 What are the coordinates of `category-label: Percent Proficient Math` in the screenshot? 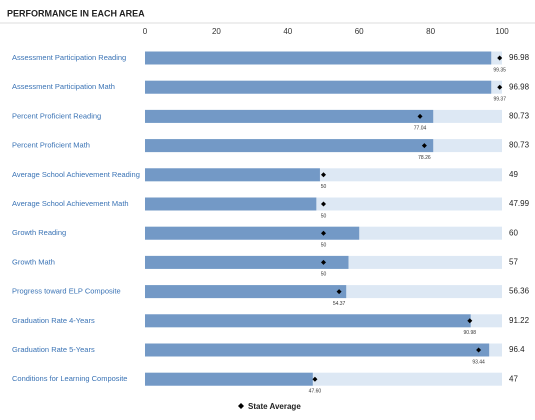 It's located at (51, 145).